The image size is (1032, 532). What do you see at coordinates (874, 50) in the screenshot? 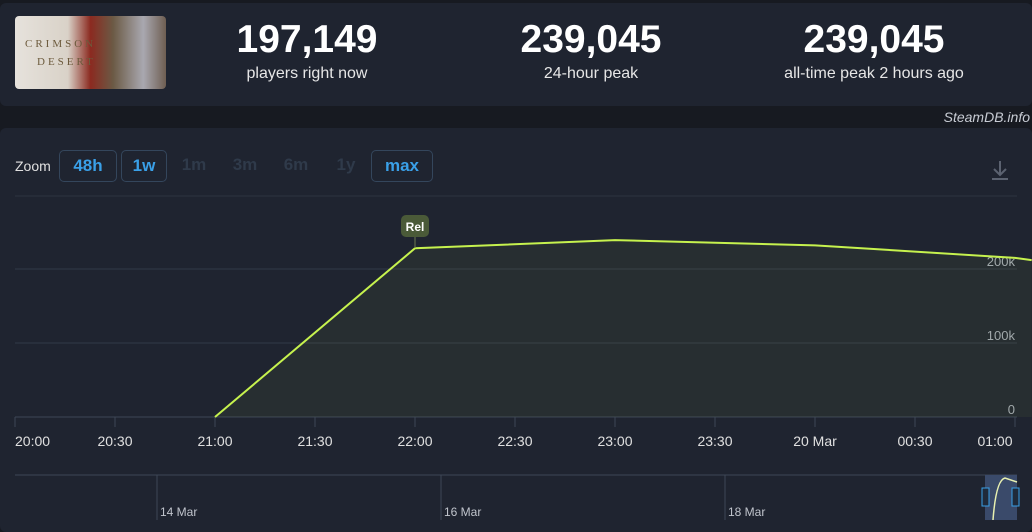
I see `stat-all-time-peak: 239,045 all-time peak 2 hours ago` at bounding box center [874, 50].